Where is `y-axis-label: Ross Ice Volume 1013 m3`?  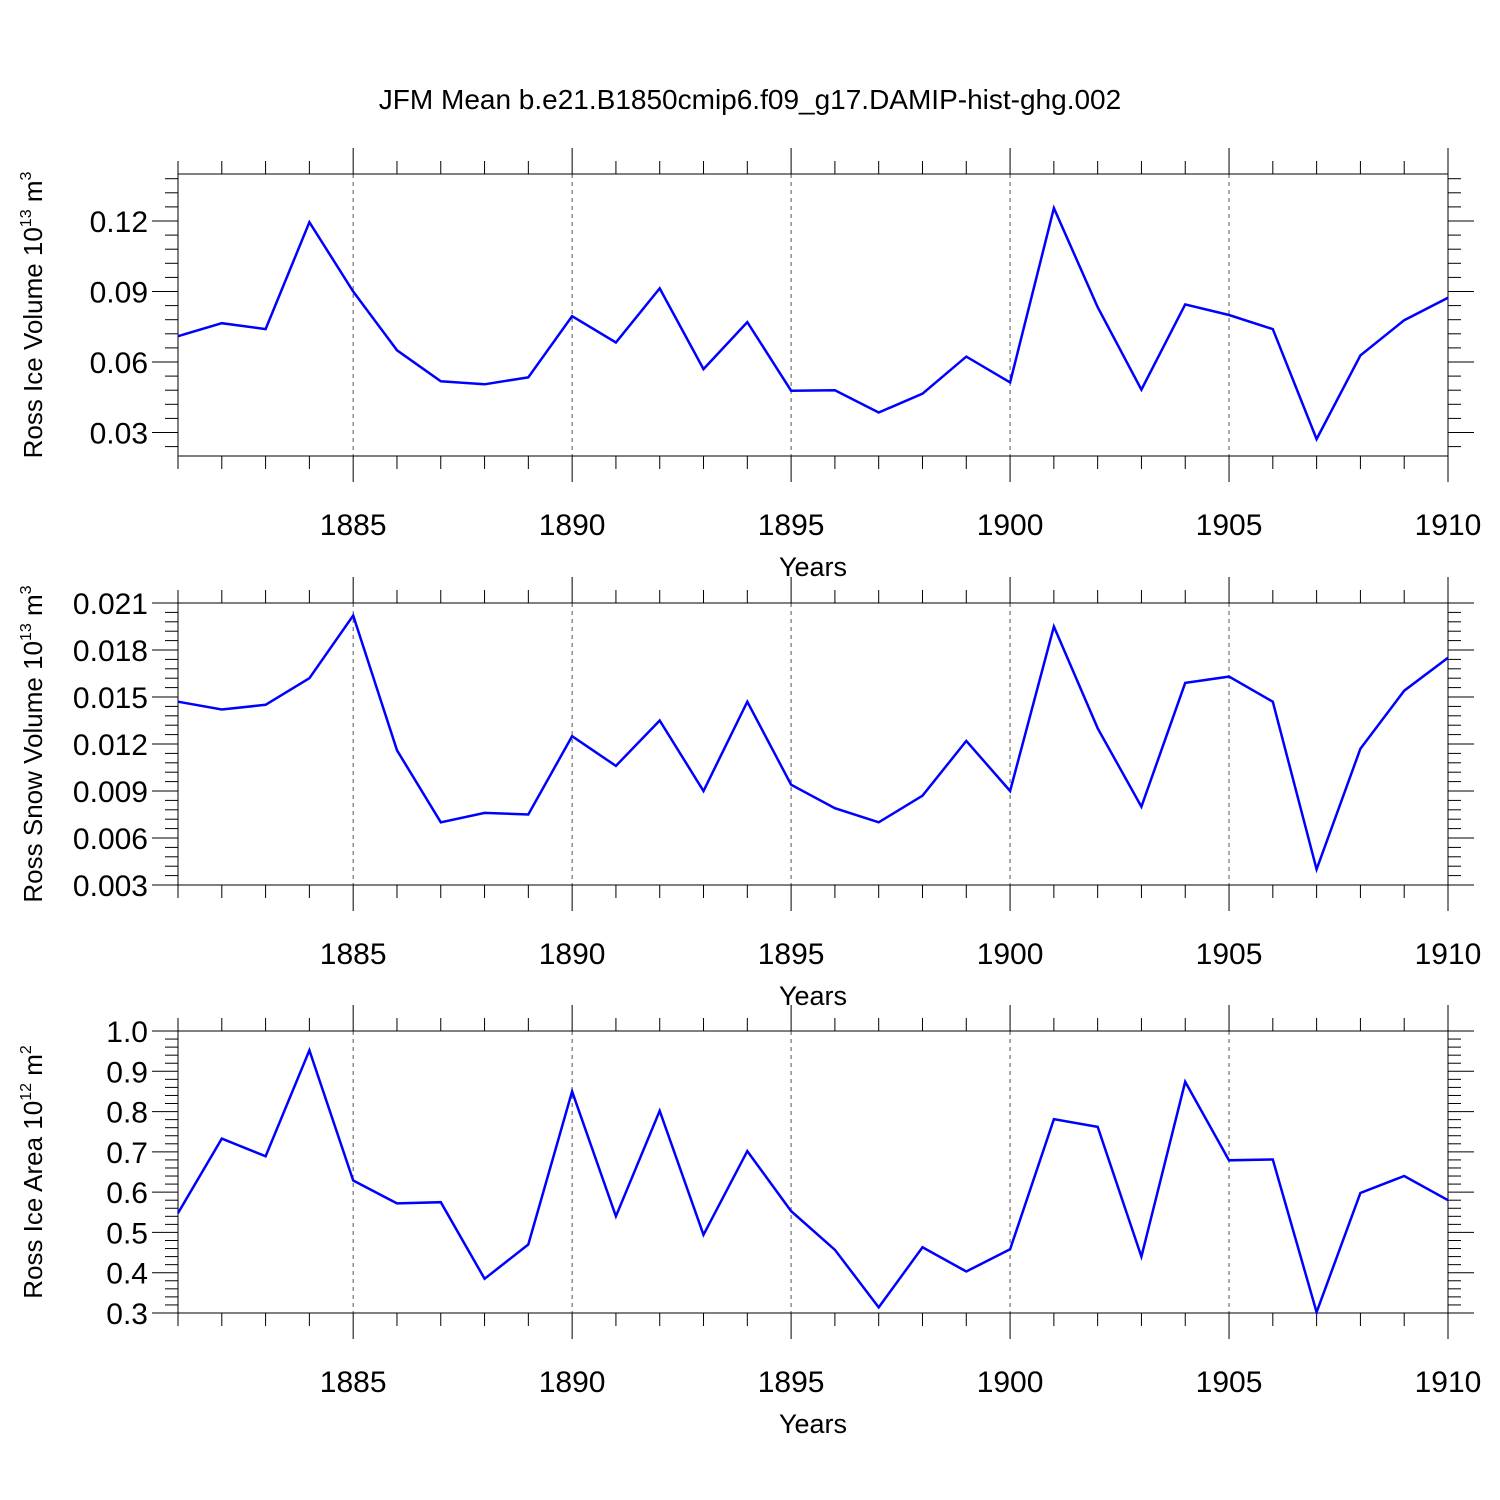
y-axis-label: Ross Ice Volume 1013 m3 is located at coordinates (33, 314).